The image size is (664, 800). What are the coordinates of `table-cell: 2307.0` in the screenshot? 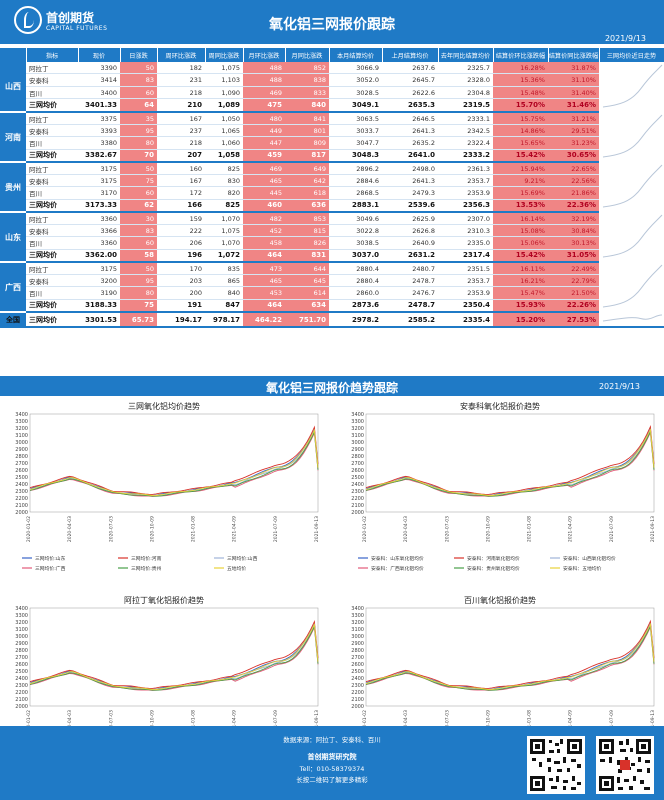 It's located at (465, 219).